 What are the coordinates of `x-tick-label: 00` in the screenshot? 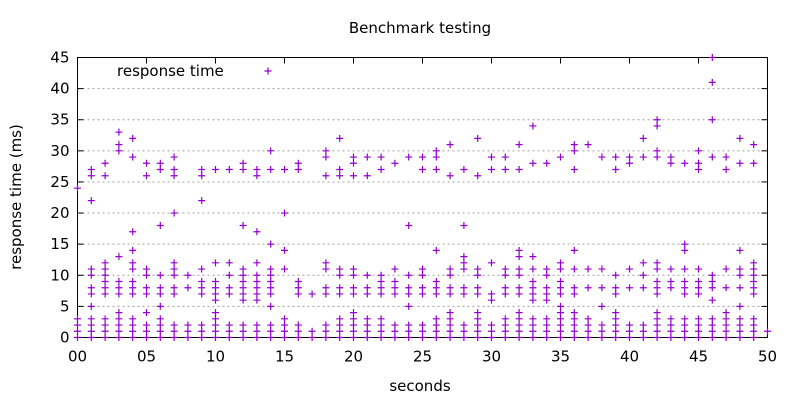 It's located at (77, 357).